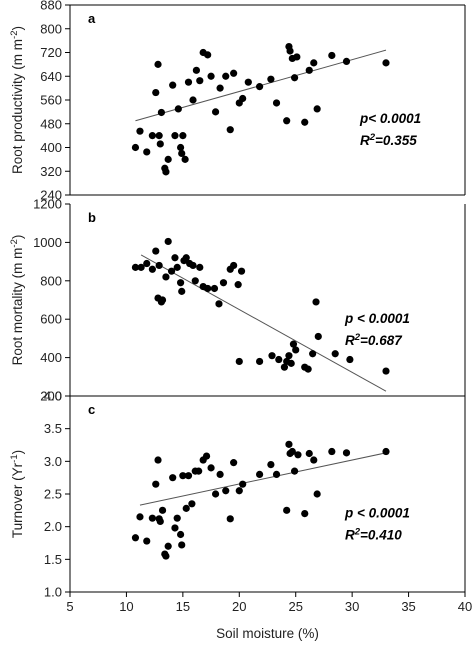 The height and width of the screenshot is (645, 474). What do you see at coordinates (47, 204) in the screenshot?
I see `y-tick-label: 1200` at bounding box center [47, 204].